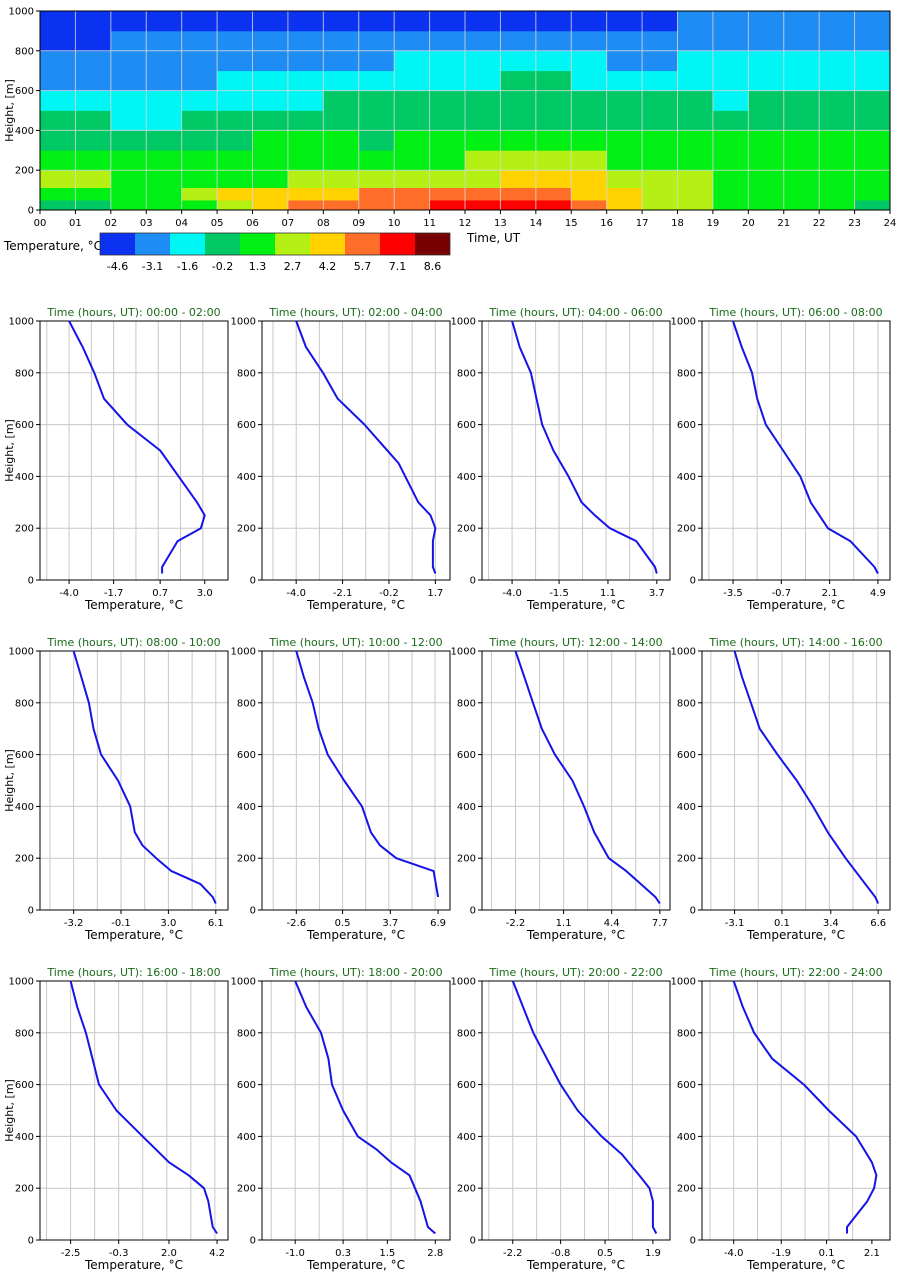 Image resolution: width=900 pixels, height=1284 pixels. I want to click on colorbar-value-label: -4.6, so click(117, 266).